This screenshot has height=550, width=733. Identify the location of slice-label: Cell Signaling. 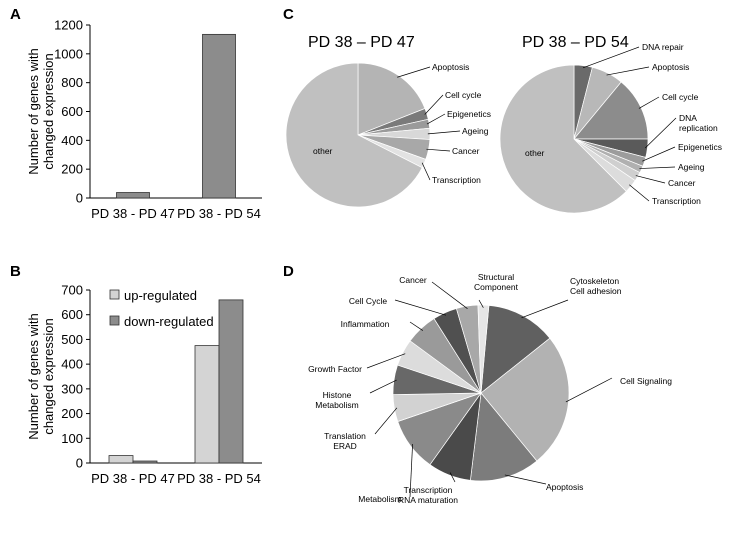
(646, 381).